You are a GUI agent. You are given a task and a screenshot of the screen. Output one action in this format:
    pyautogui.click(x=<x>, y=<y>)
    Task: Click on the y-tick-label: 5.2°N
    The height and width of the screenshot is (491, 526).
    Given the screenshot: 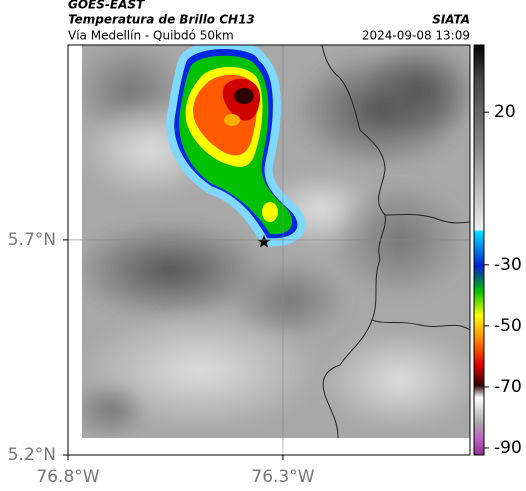 What is the action you would take?
    pyautogui.click(x=32, y=455)
    